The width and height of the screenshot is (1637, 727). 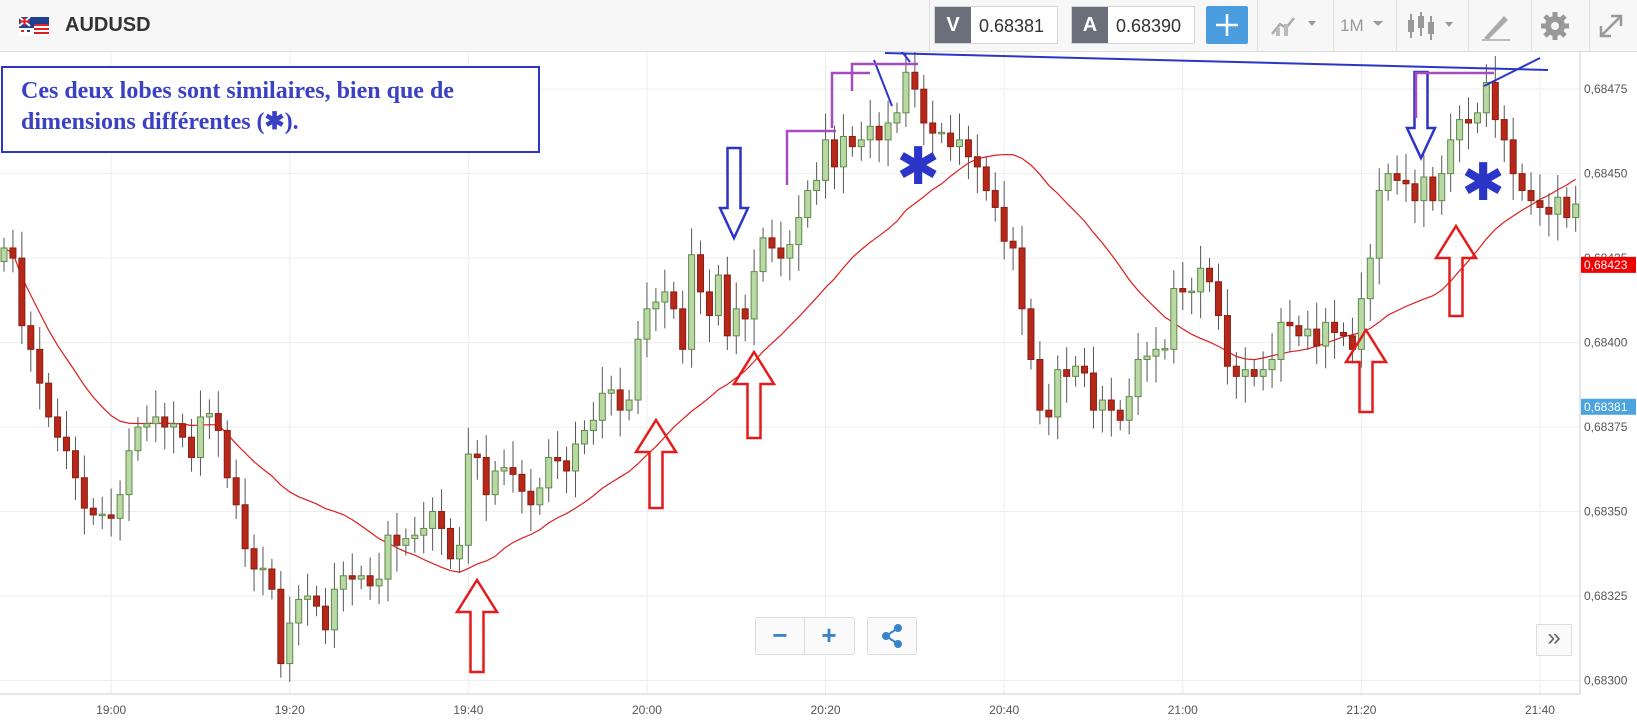 I want to click on ask-value: 0.68390, so click(x=1149, y=26).